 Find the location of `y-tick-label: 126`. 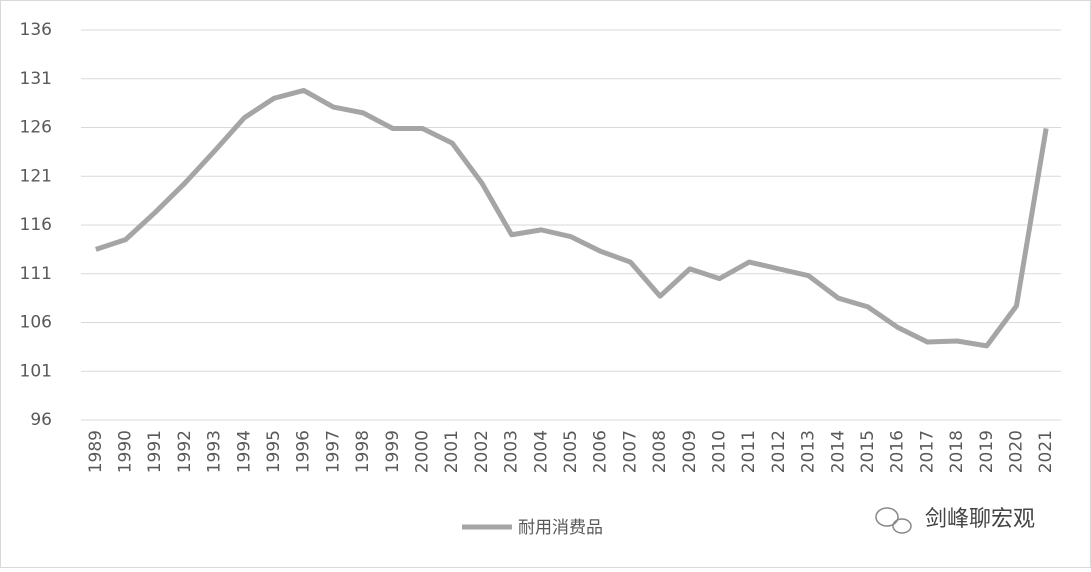

y-tick-label: 126 is located at coordinates (36, 128).